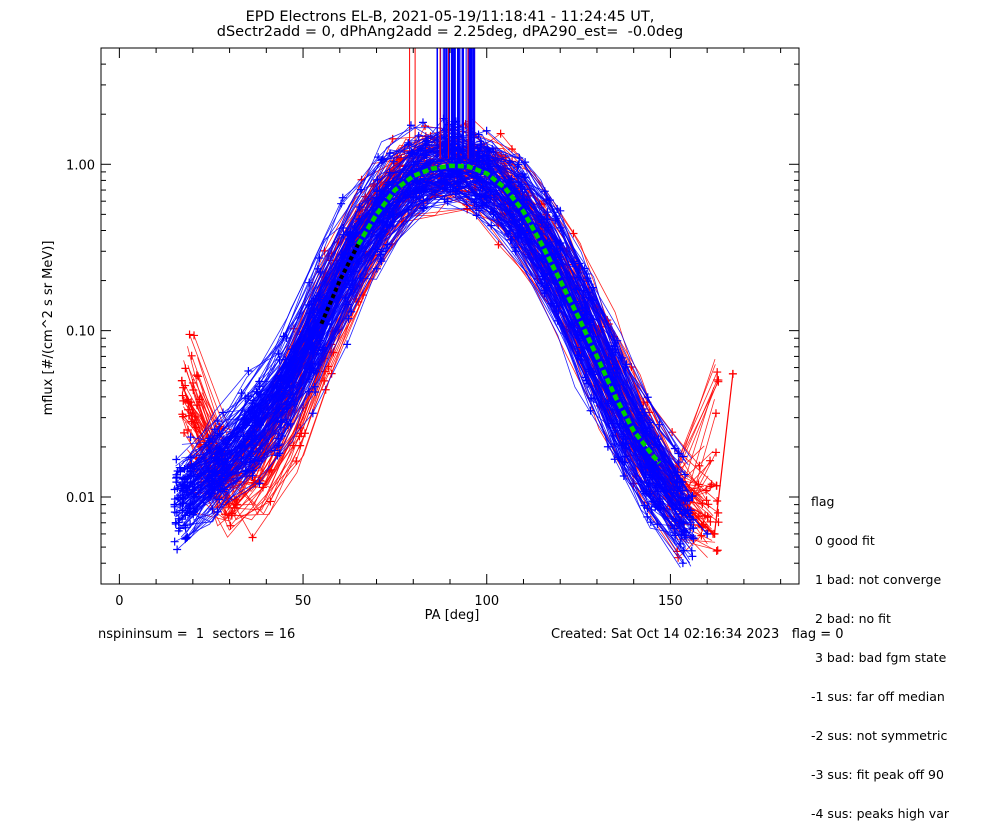 This screenshot has width=1000, height=833. Describe the element at coordinates (879, 657) in the screenshot. I see `legend-entry: 3 bad: bad fgm state` at that location.